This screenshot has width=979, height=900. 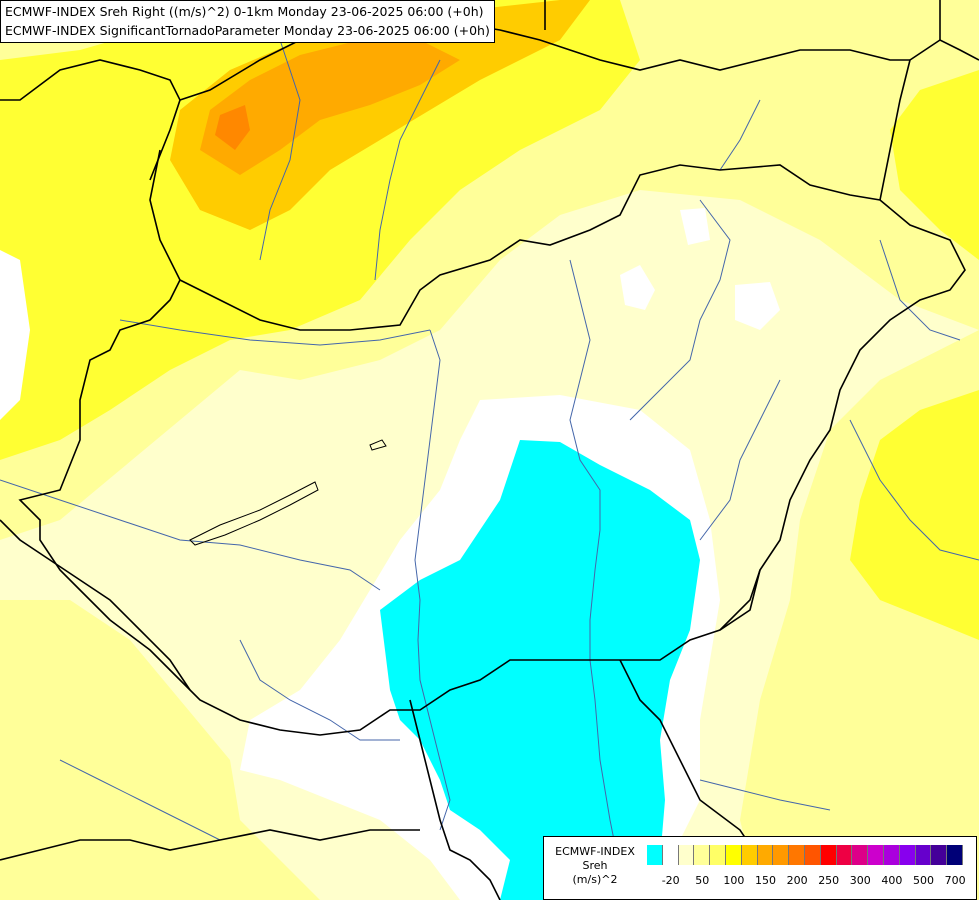 What do you see at coordinates (160, 750) in the screenshot?
I see `field-low-southwest` at bounding box center [160, 750].